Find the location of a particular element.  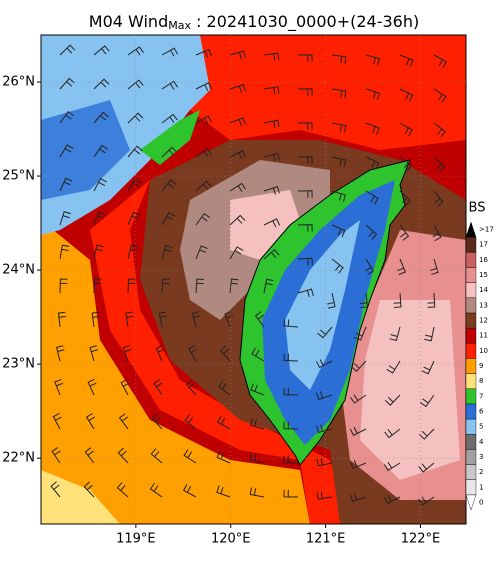

colorbar-tick-label: 9 is located at coordinates (481, 366).